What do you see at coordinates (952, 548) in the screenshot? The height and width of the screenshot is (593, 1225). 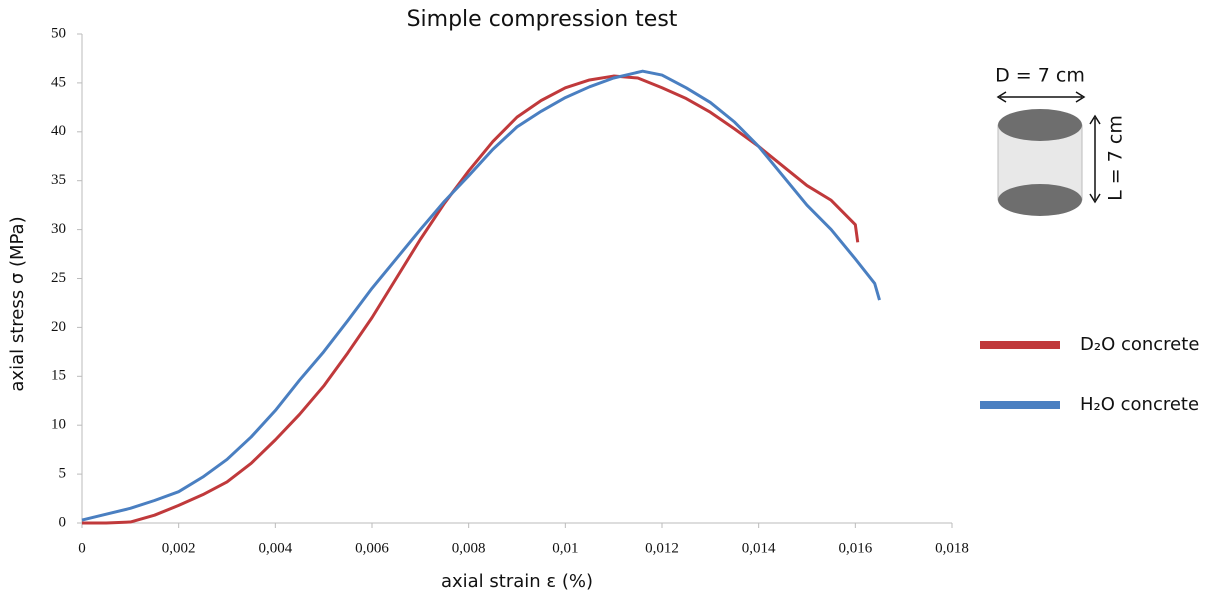 I see `x-tick-label: 0,018` at bounding box center [952, 548].